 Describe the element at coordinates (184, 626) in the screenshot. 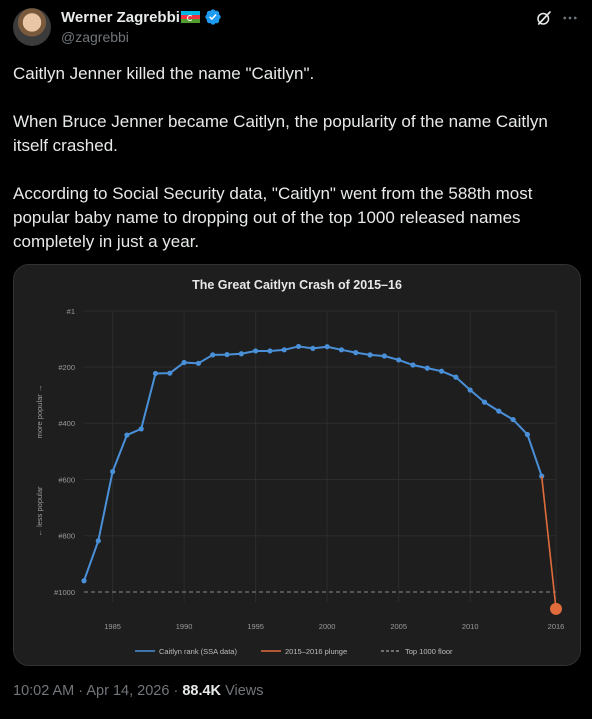

I see `x-tick-label: 1990` at that location.